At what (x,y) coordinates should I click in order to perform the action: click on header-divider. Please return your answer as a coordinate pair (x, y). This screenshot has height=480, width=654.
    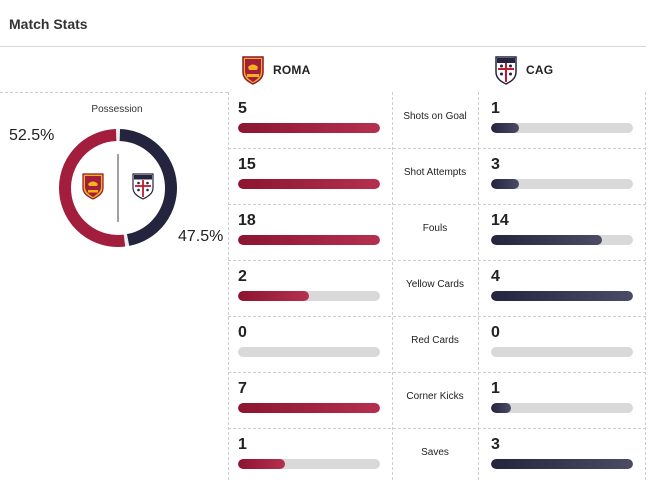
    Looking at the image, I should click on (323, 46).